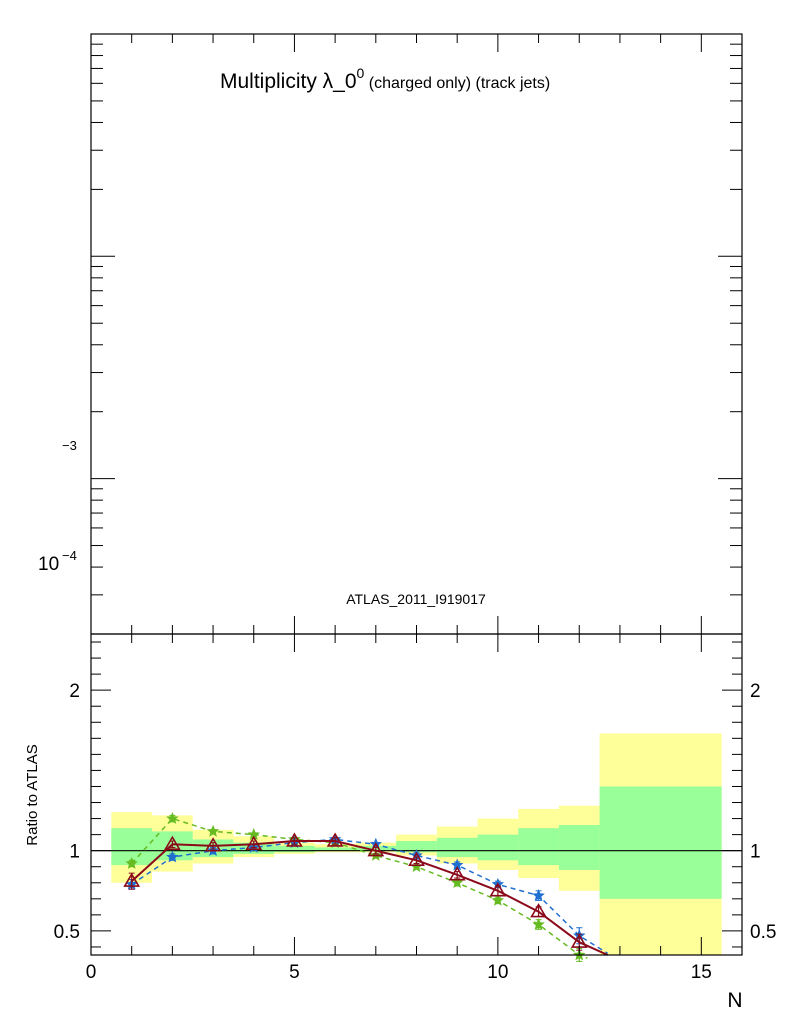 The image size is (786, 1024). Describe the element at coordinates (734, 1000) in the screenshot. I see `x-axis-label: N` at that location.